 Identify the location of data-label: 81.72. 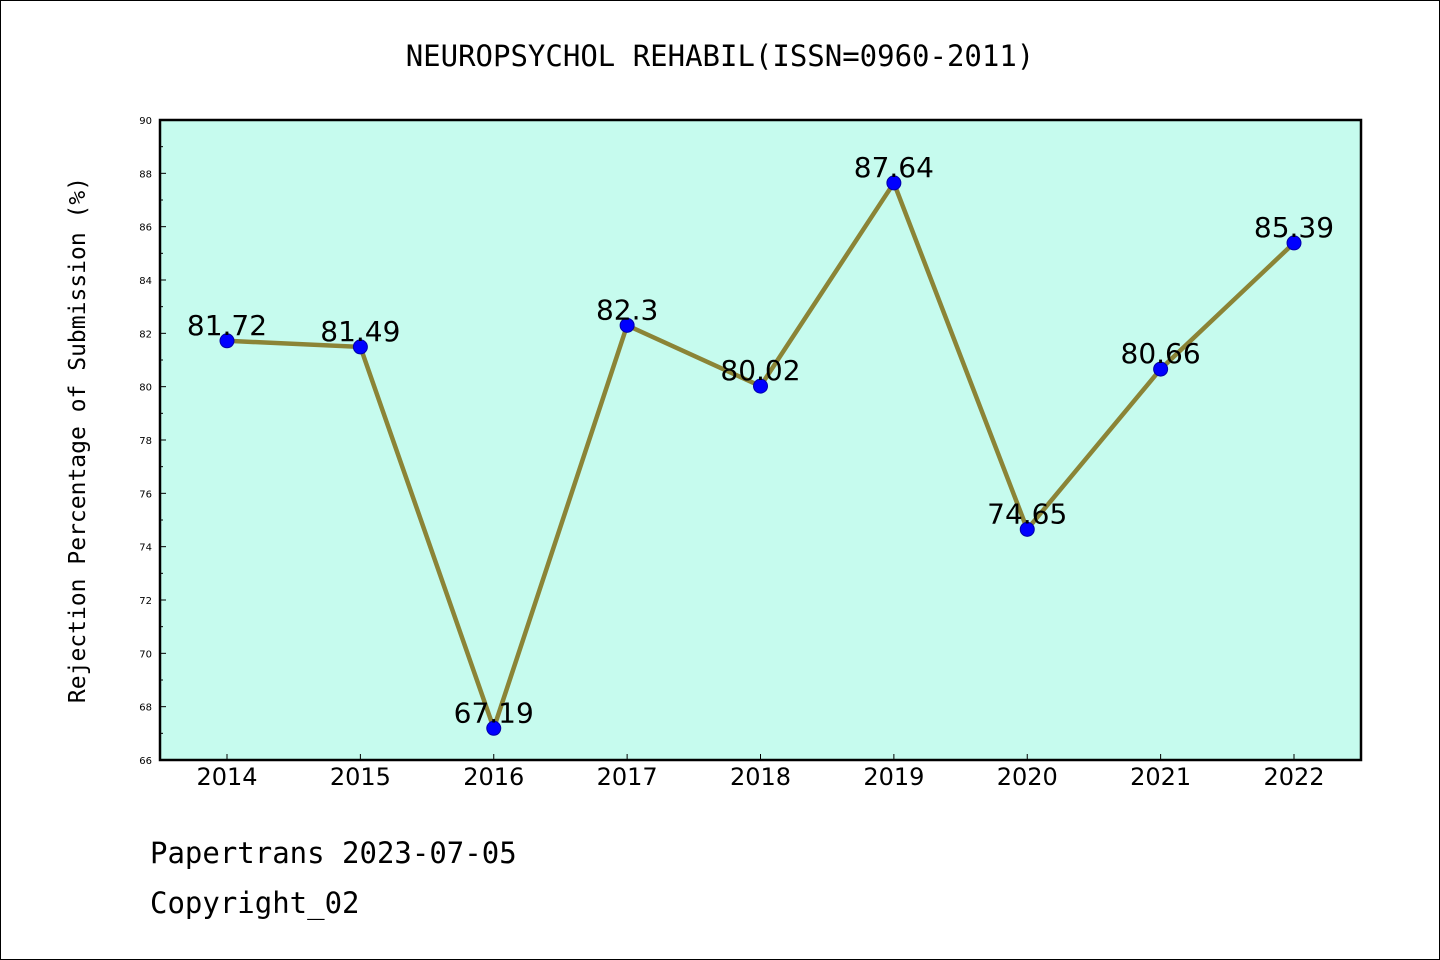
(227, 325).